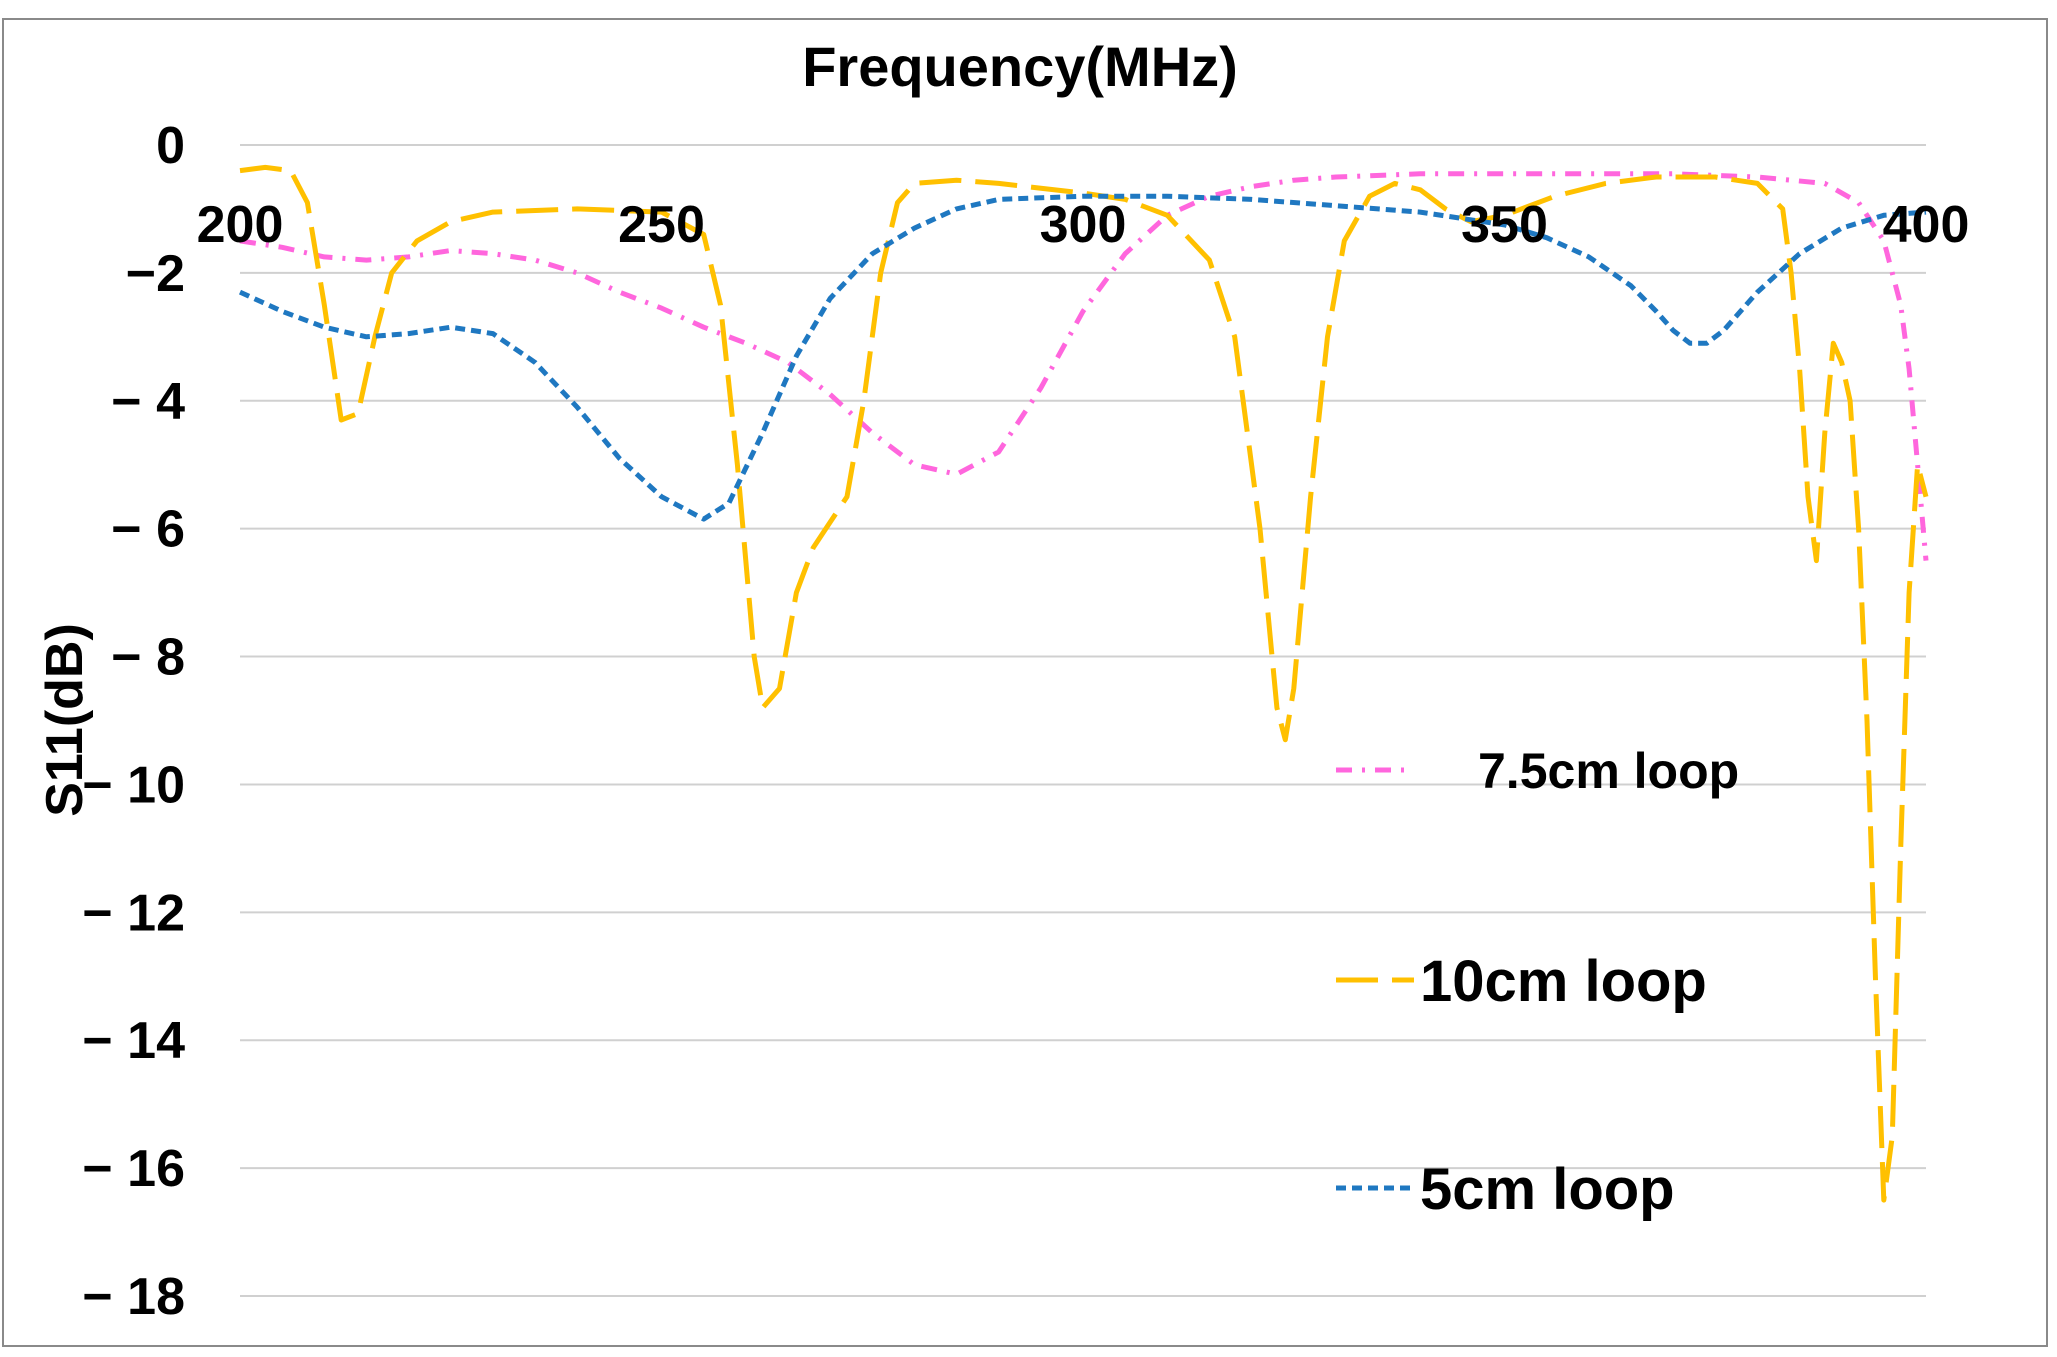 The height and width of the screenshot is (1357, 2057). I want to click on x-tick-labels: 200 250 300 350 400, so click(1083, 225).